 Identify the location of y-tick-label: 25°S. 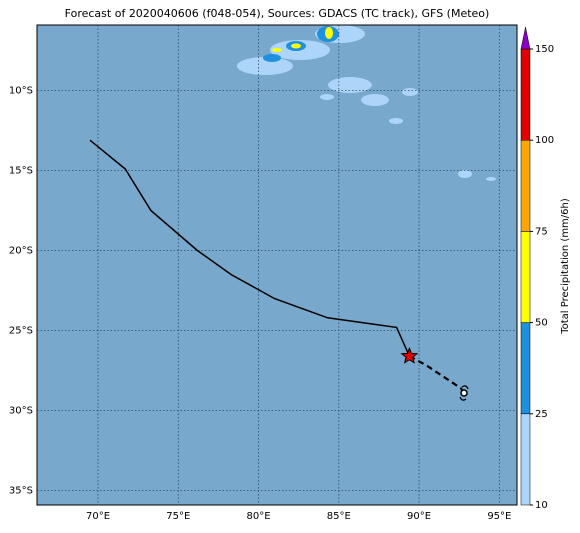
(21, 331).